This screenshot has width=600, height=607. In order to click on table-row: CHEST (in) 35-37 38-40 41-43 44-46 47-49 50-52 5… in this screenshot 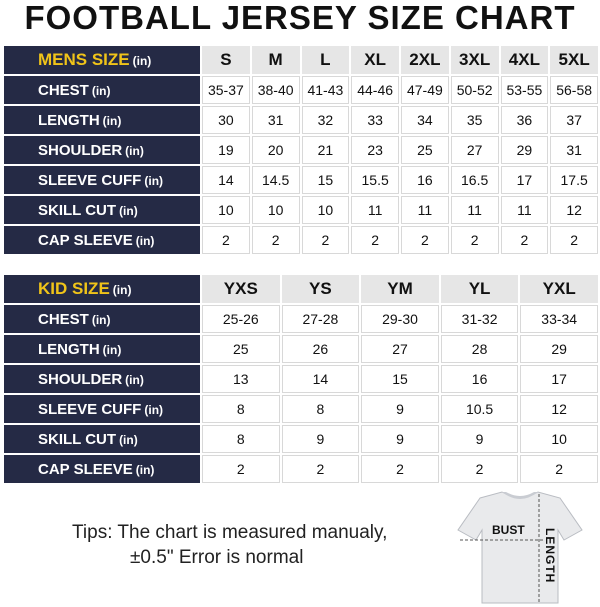, I will do `click(301, 90)`.